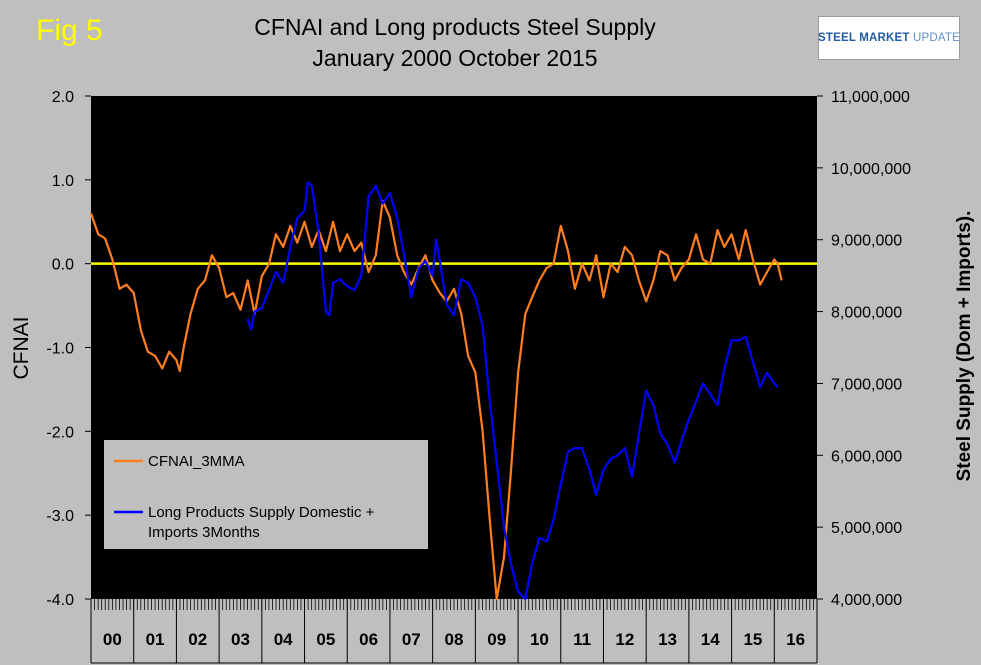 This screenshot has height=665, width=981. I want to click on left-axis-ticks: 2.0 1.0 0.0 -1.0 -2.0 -3.0 -4.0, so click(68, 349).